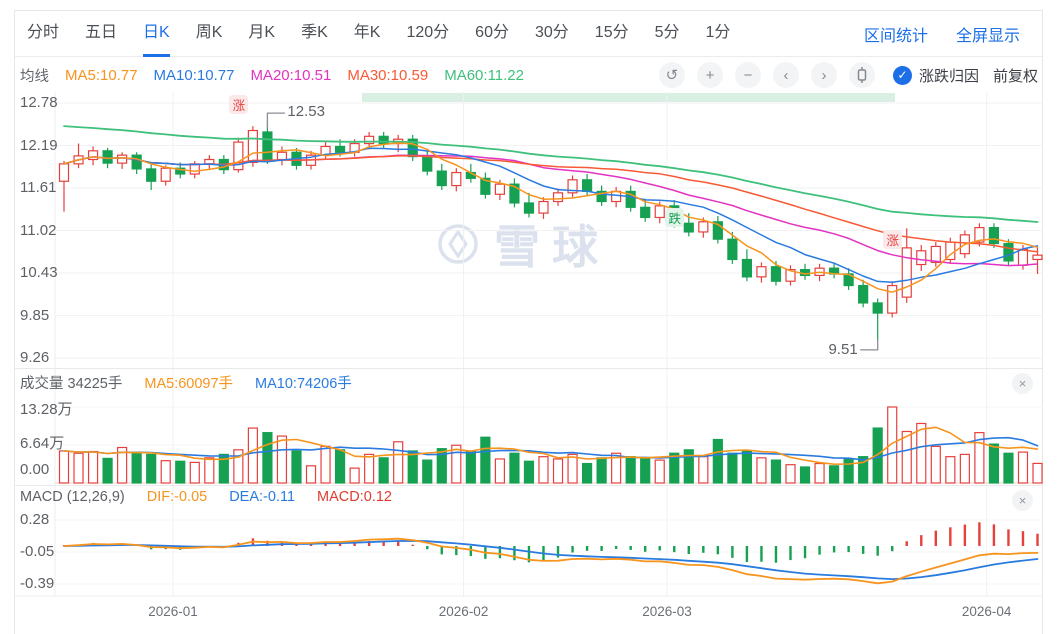 The image size is (1058, 634). What do you see at coordinates (785, 75) in the screenshot?
I see `chevron-left-icon: ‹` at bounding box center [785, 75].